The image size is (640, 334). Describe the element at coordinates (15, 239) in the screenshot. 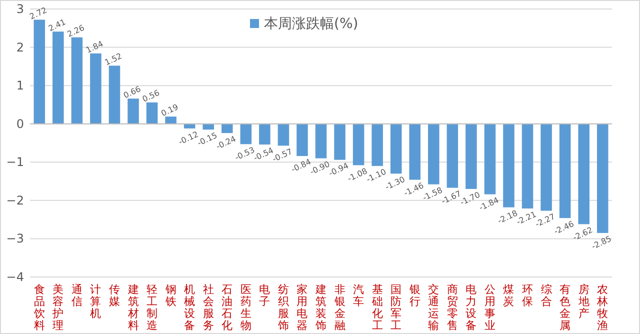

I see `y-tick-label: −3` at that location.